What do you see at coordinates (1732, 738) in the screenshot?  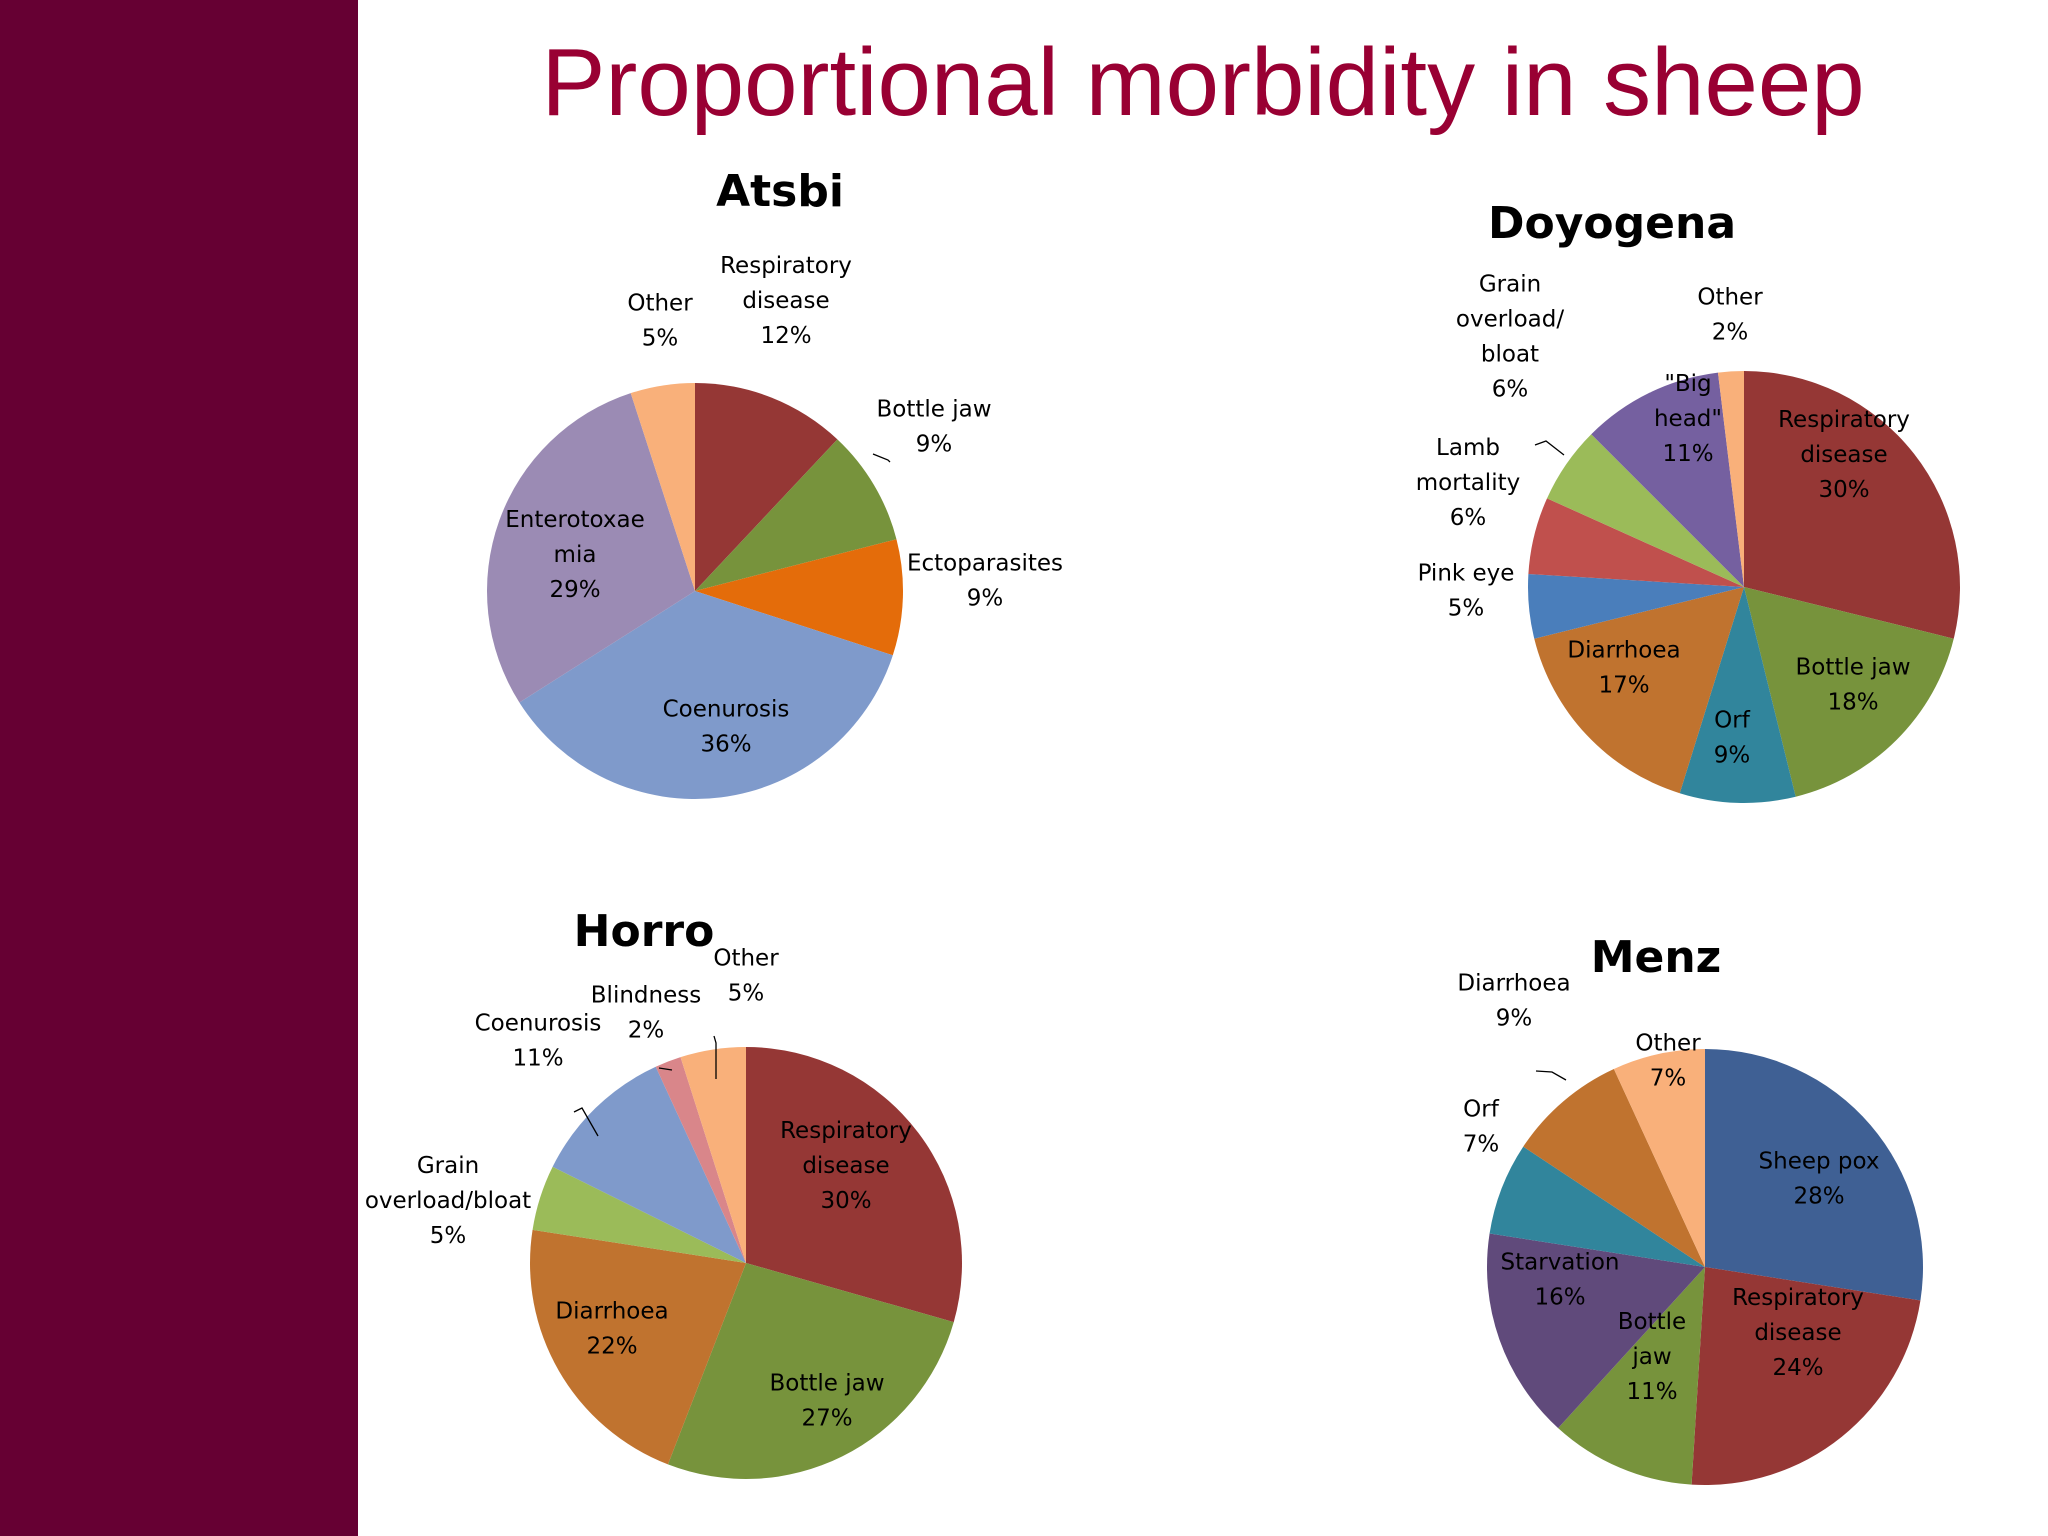 I see `data-label: Orf 9%` at bounding box center [1732, 738].